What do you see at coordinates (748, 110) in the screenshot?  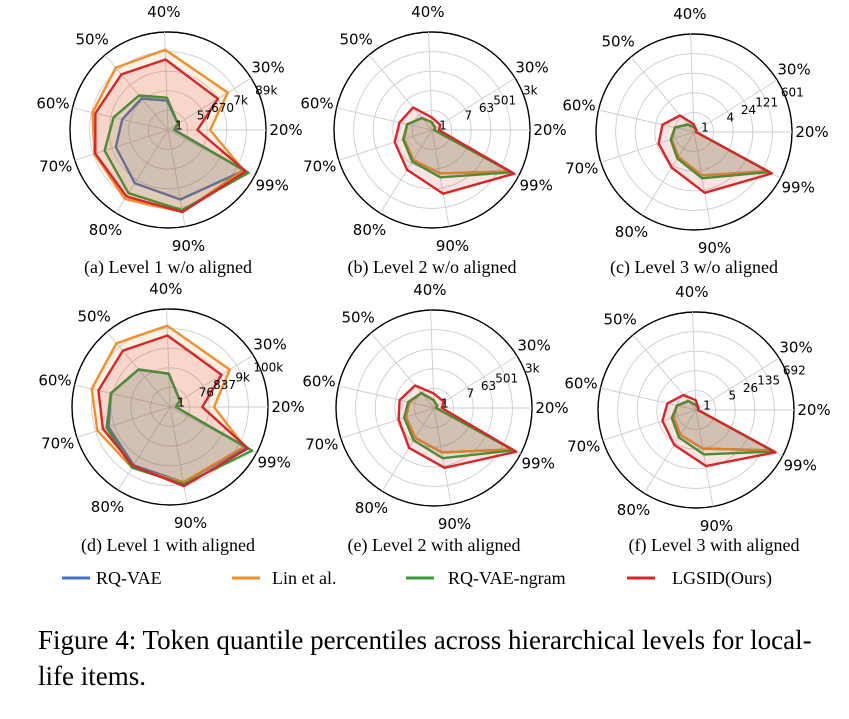 I see `radial-tick-label: 24` at bounding box center [748, 110].